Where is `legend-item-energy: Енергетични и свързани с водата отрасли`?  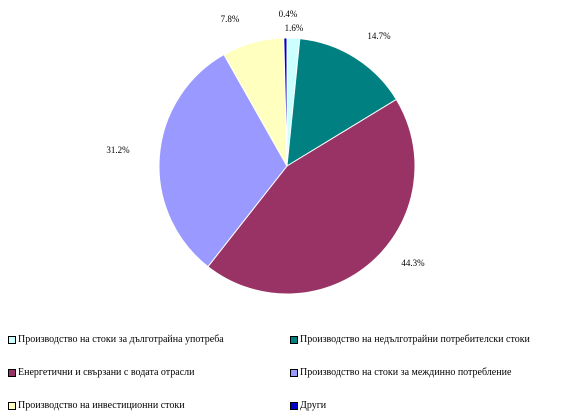
legend-item-energy: Енергетични и свързани с водата отрасли is located at coordinates (101, 372).